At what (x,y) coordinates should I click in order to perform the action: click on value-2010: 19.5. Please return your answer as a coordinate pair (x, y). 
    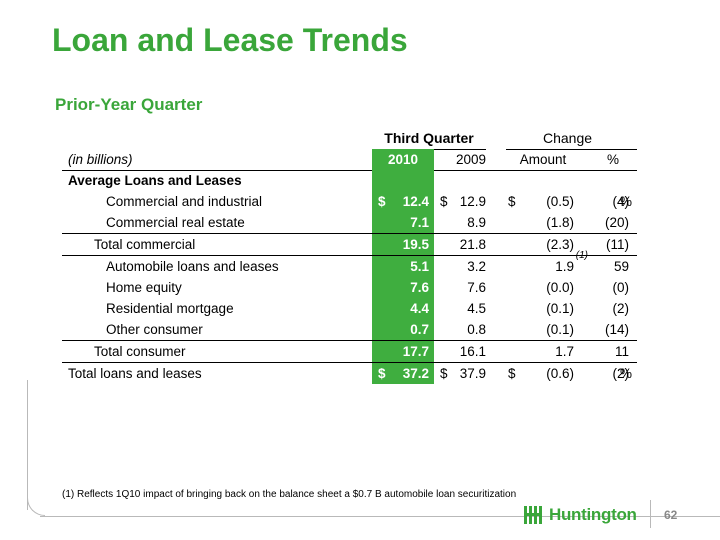
    Looking at the image, I should click on (415, 244).